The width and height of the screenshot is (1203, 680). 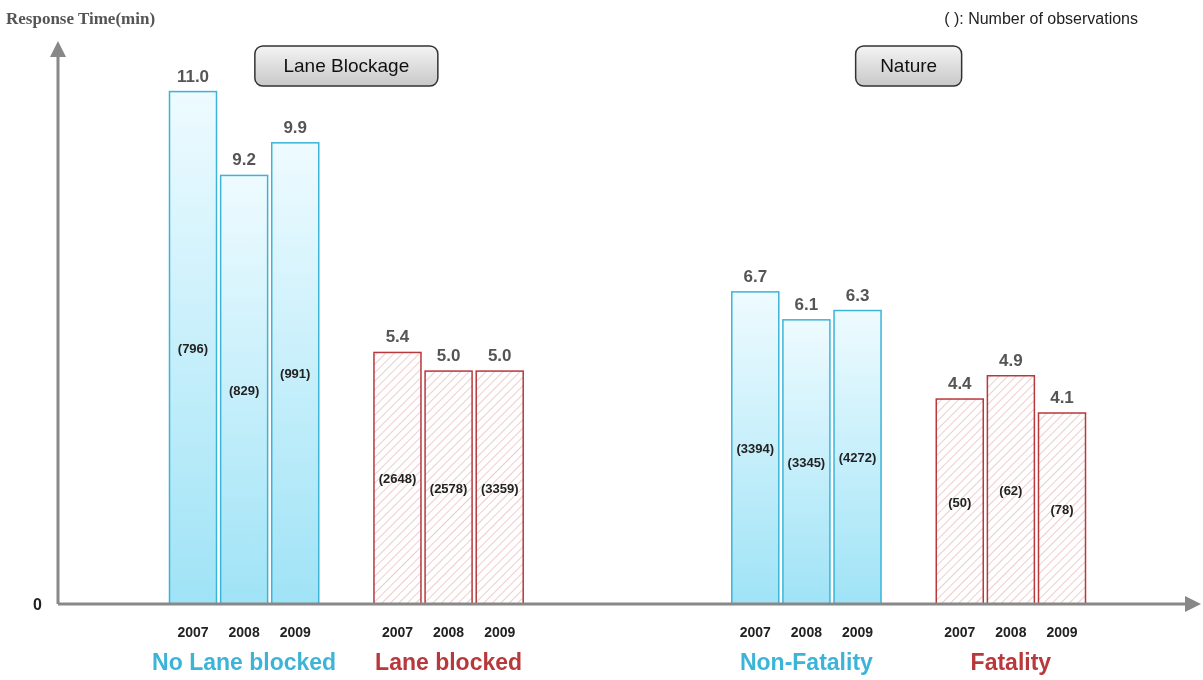 I want to click on annotation: (78), so click(x=1062, y=509).